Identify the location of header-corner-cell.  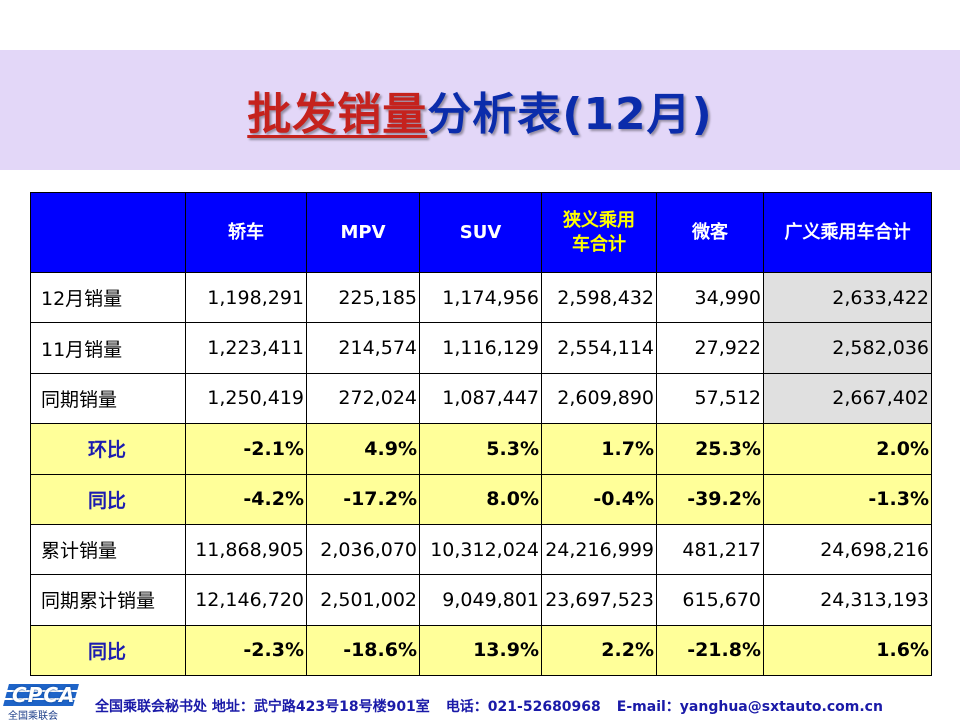
(108, 232).